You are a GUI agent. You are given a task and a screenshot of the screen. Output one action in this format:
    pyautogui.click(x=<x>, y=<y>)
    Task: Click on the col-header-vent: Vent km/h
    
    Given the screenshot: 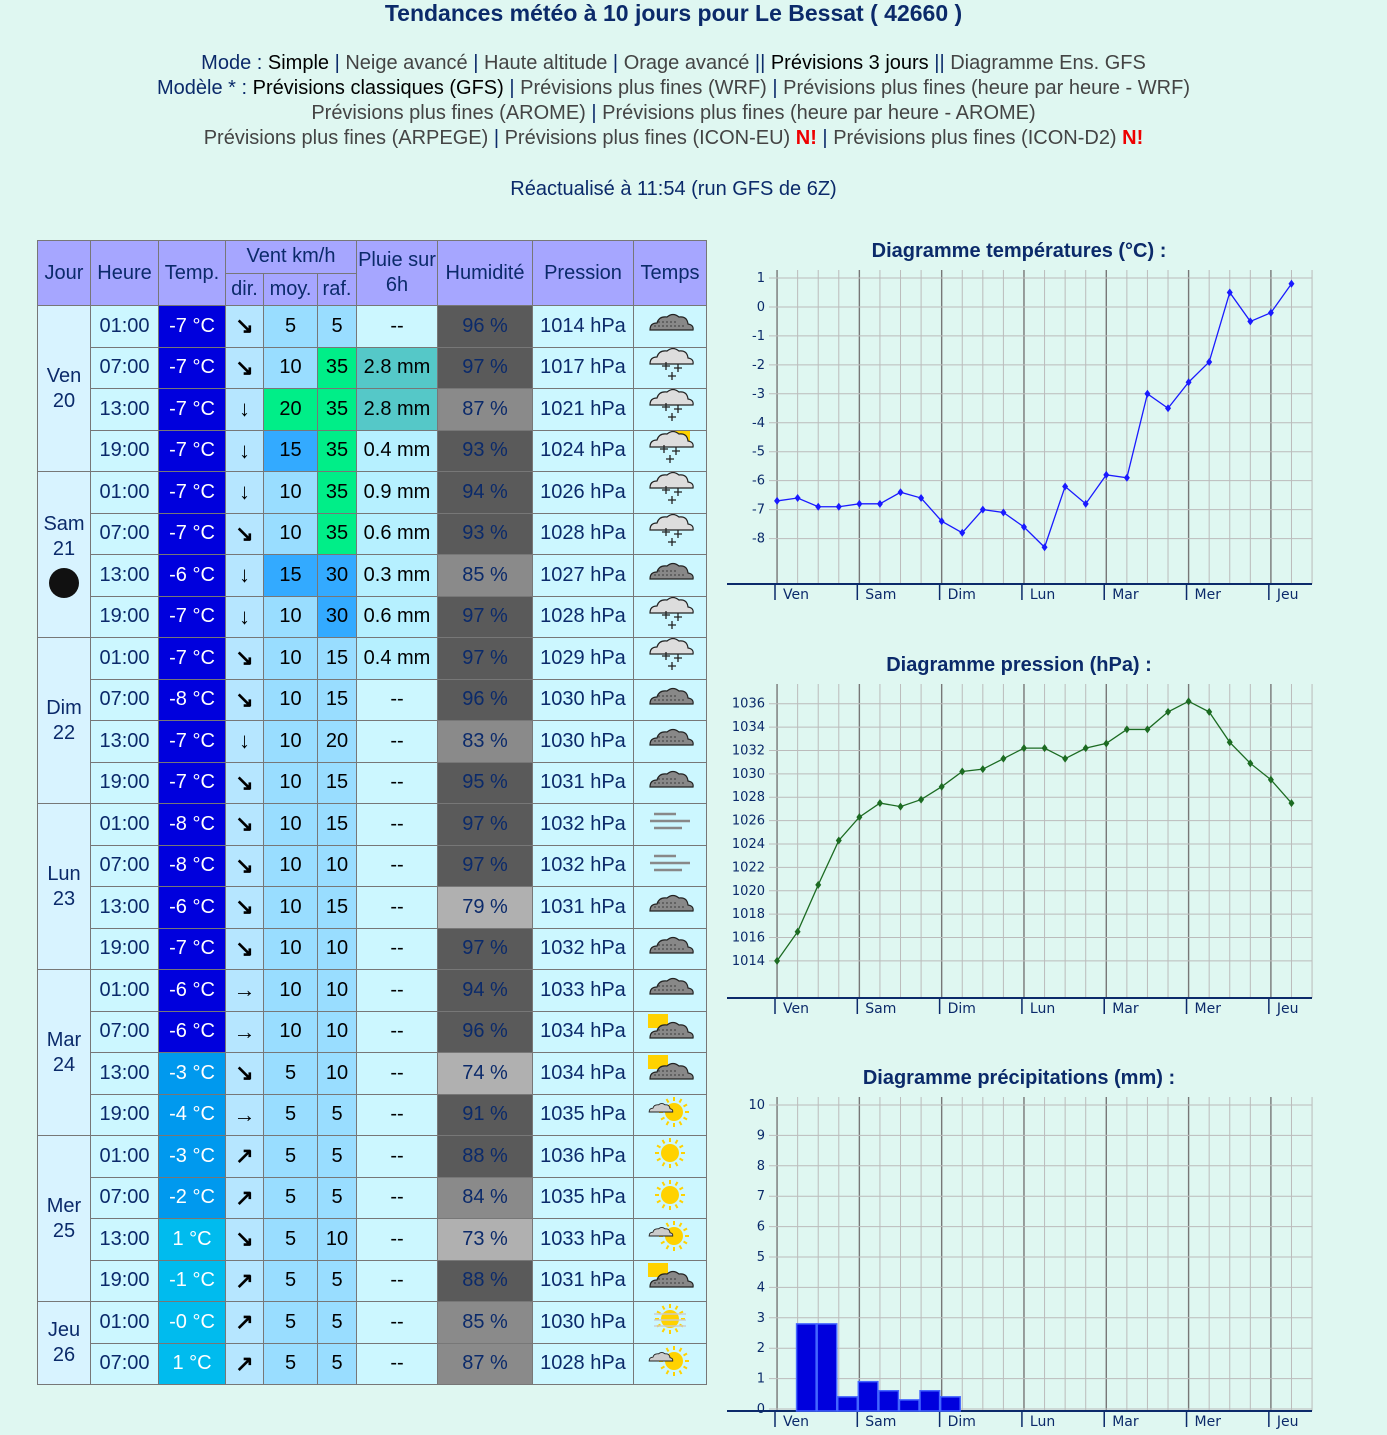 What is the action you would take?
    pyautogui.click(x=291, y=257)
    